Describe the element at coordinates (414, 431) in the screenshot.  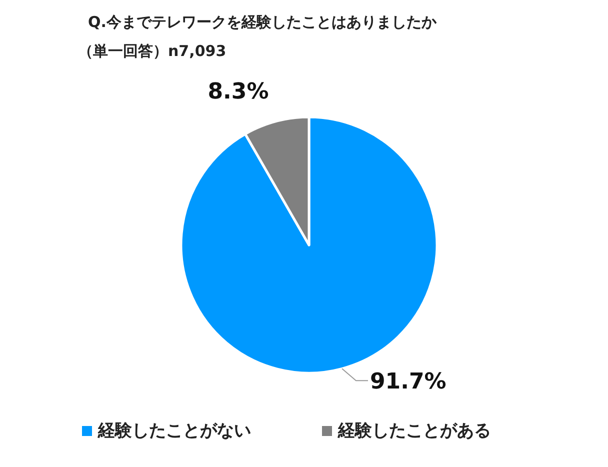
I see `legend-label: 経験したことがある` at that location.